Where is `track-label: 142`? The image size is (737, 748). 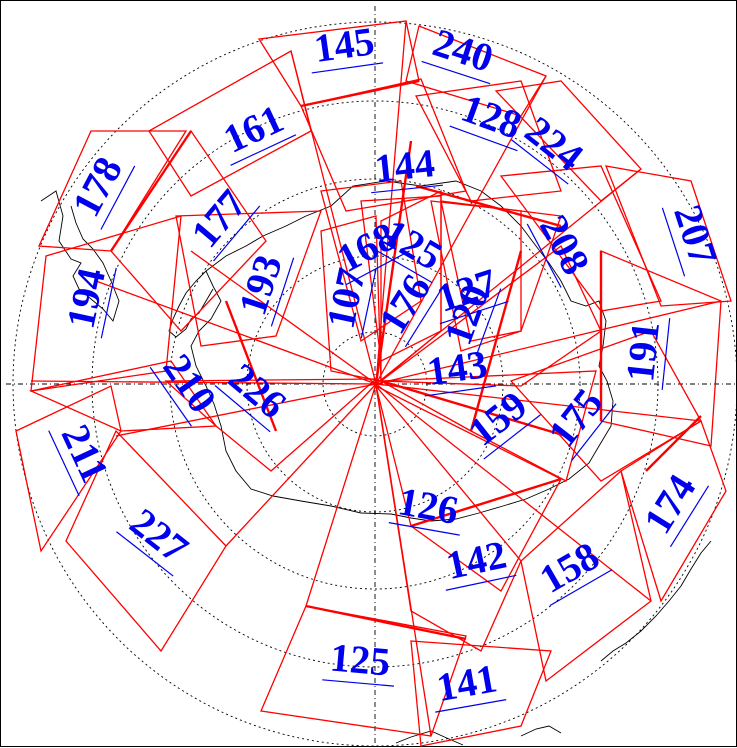
track-label: 142 is located at coordinates (479, 561).